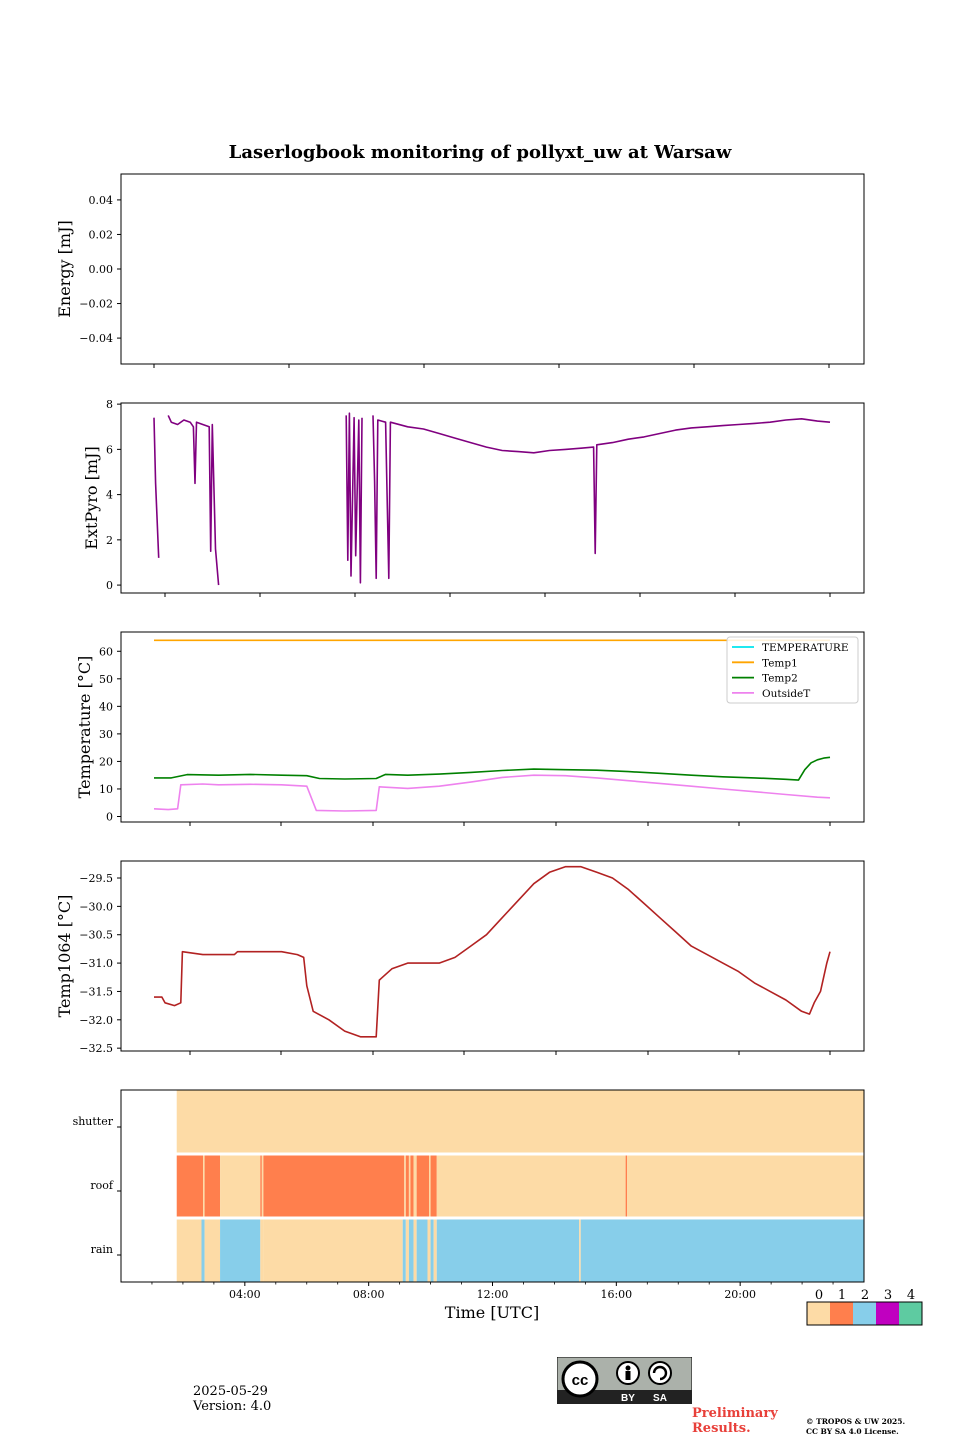  I want to click on axes-frame-temperature, so click(492, 727).